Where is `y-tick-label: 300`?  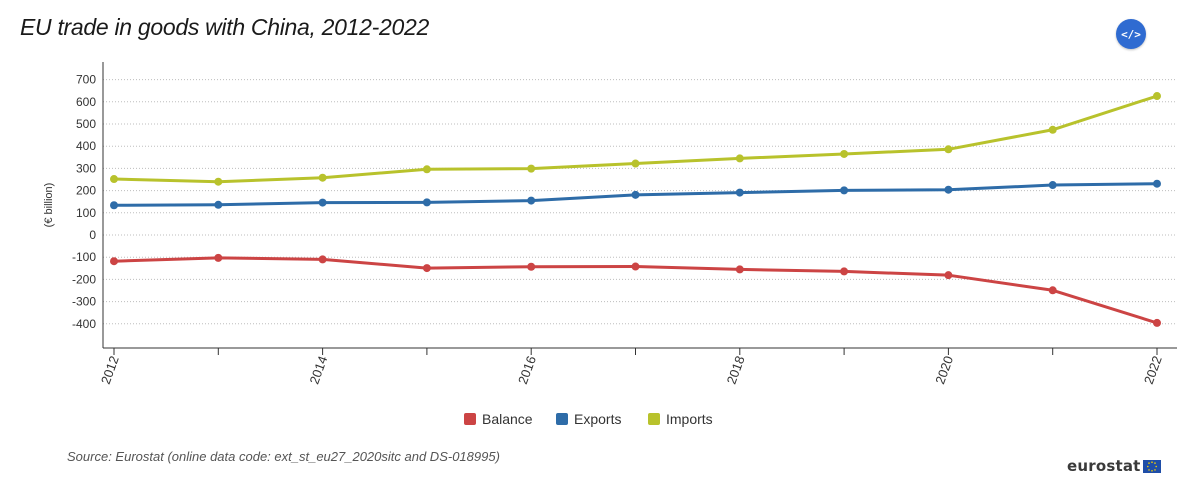
y-tick-label: 300 is located at coordinates (86, 168).